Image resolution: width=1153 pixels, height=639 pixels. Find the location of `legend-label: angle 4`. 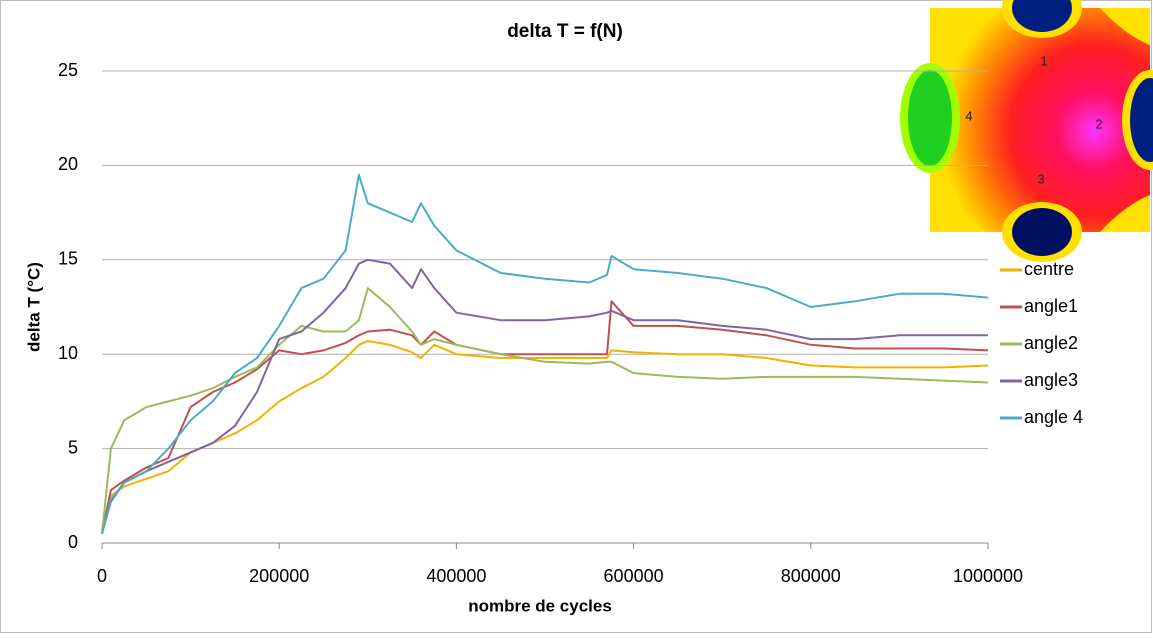

legend-label: angle 4 is located at coordinates (1053, 417).